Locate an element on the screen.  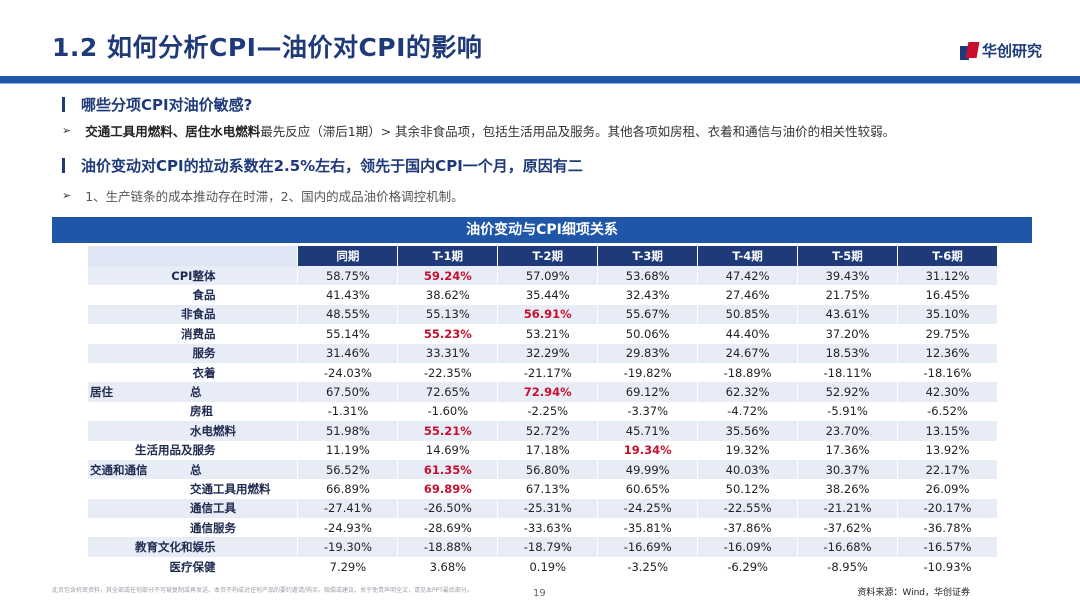
value-cell: 50.06% is located at coordinates (648, 334).